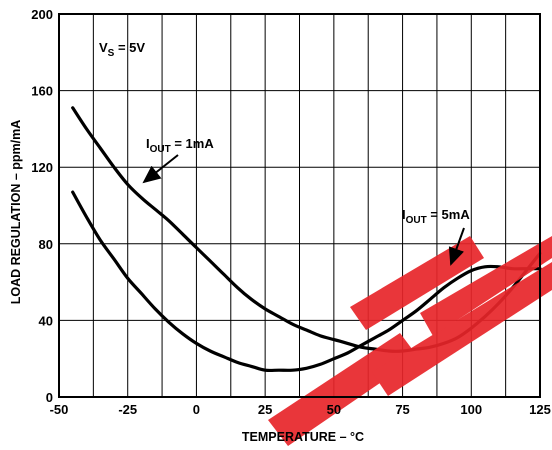 Image resolution: width=552 pixels, height=450 pixels. What do you see at coordinates (59, 409) in the screenshot?
I see `x-tick-label: -50` at bounding box center [59, 409].